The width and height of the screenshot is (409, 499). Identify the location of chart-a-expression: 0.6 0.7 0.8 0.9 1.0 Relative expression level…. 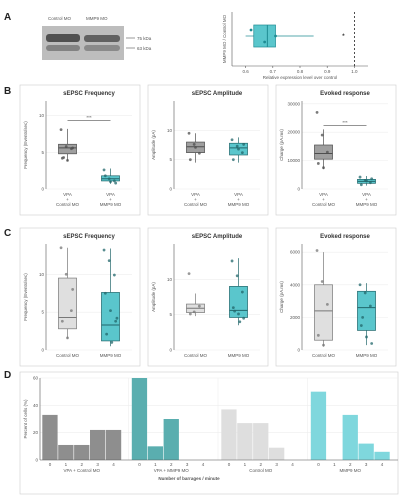
(295, 46).